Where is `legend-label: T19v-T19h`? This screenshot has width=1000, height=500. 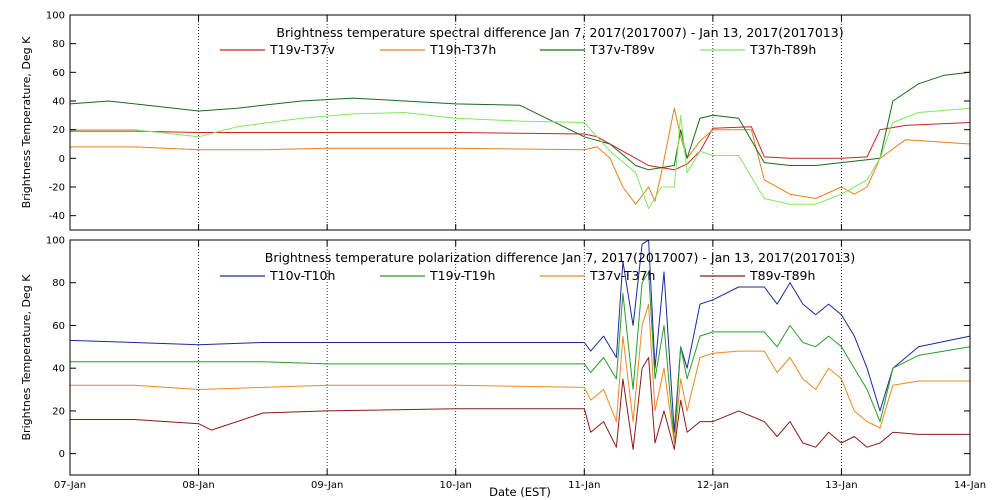 legend-label: T19v-T19h is located at coordinates (462, 275).